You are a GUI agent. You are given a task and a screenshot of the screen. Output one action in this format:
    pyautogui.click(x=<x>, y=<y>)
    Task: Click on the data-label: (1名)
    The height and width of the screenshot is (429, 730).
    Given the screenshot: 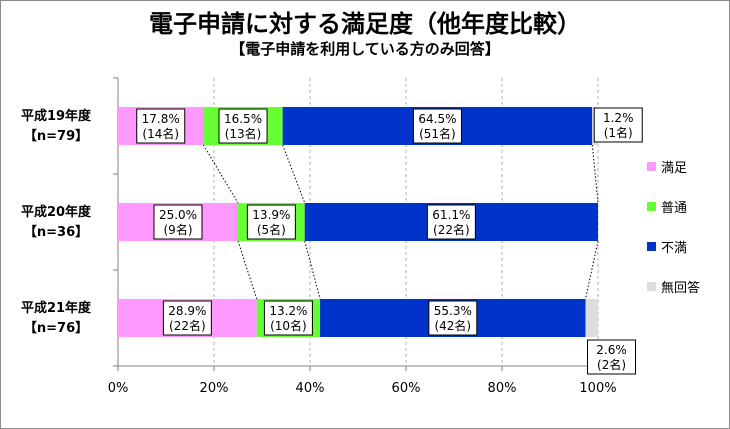 What is the action you would take?
    pyautogui.click(x=618, y=132)
    